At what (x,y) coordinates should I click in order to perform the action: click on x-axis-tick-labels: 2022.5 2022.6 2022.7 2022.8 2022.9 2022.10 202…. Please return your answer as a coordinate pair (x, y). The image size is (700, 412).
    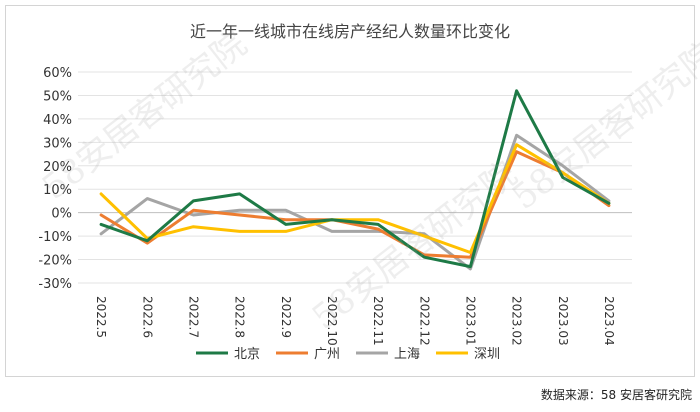
    Looking at the image, I should click on (355, 321).